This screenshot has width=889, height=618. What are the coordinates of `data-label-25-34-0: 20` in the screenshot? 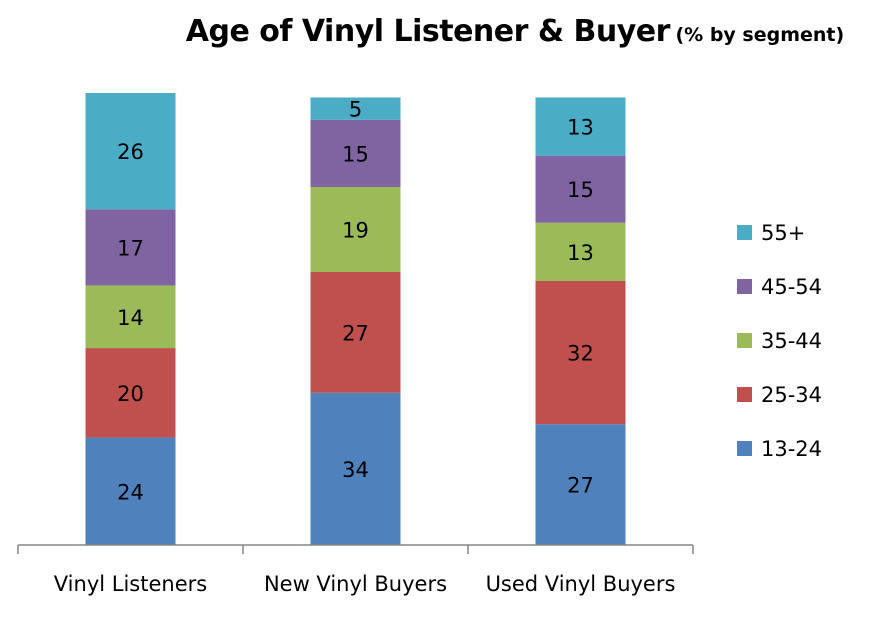 It's located at (130, 394).